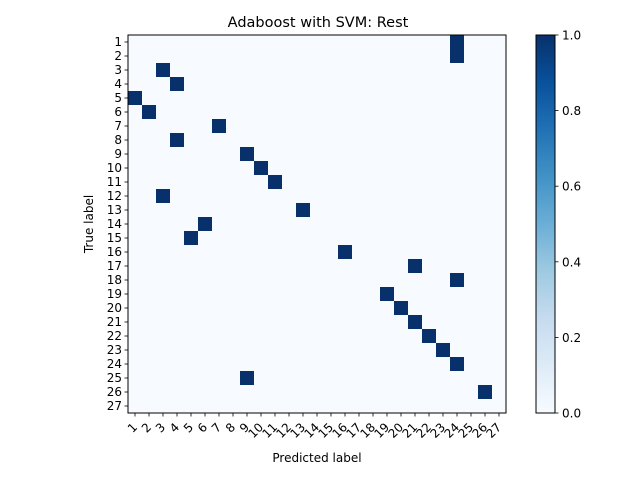 The width and height of the screenshot is (640, 480). I want to click on x-tick-label: 1, so click(132, 427).